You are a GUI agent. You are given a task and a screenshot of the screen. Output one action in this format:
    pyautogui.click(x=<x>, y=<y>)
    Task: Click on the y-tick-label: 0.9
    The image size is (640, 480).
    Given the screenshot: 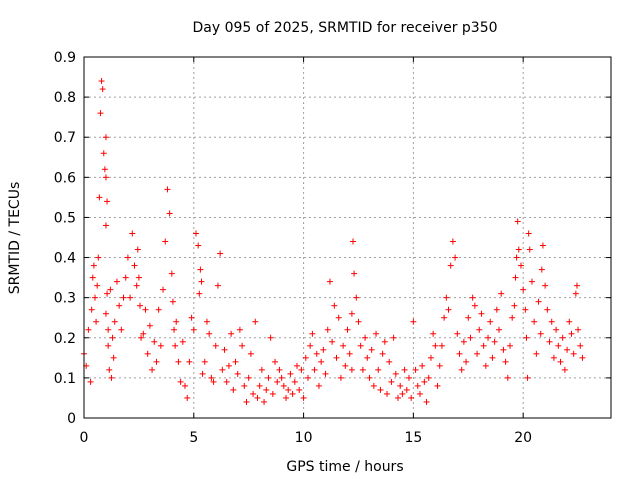 What is the action you would take?
    pyautogui.click(x=65, y=58)
    